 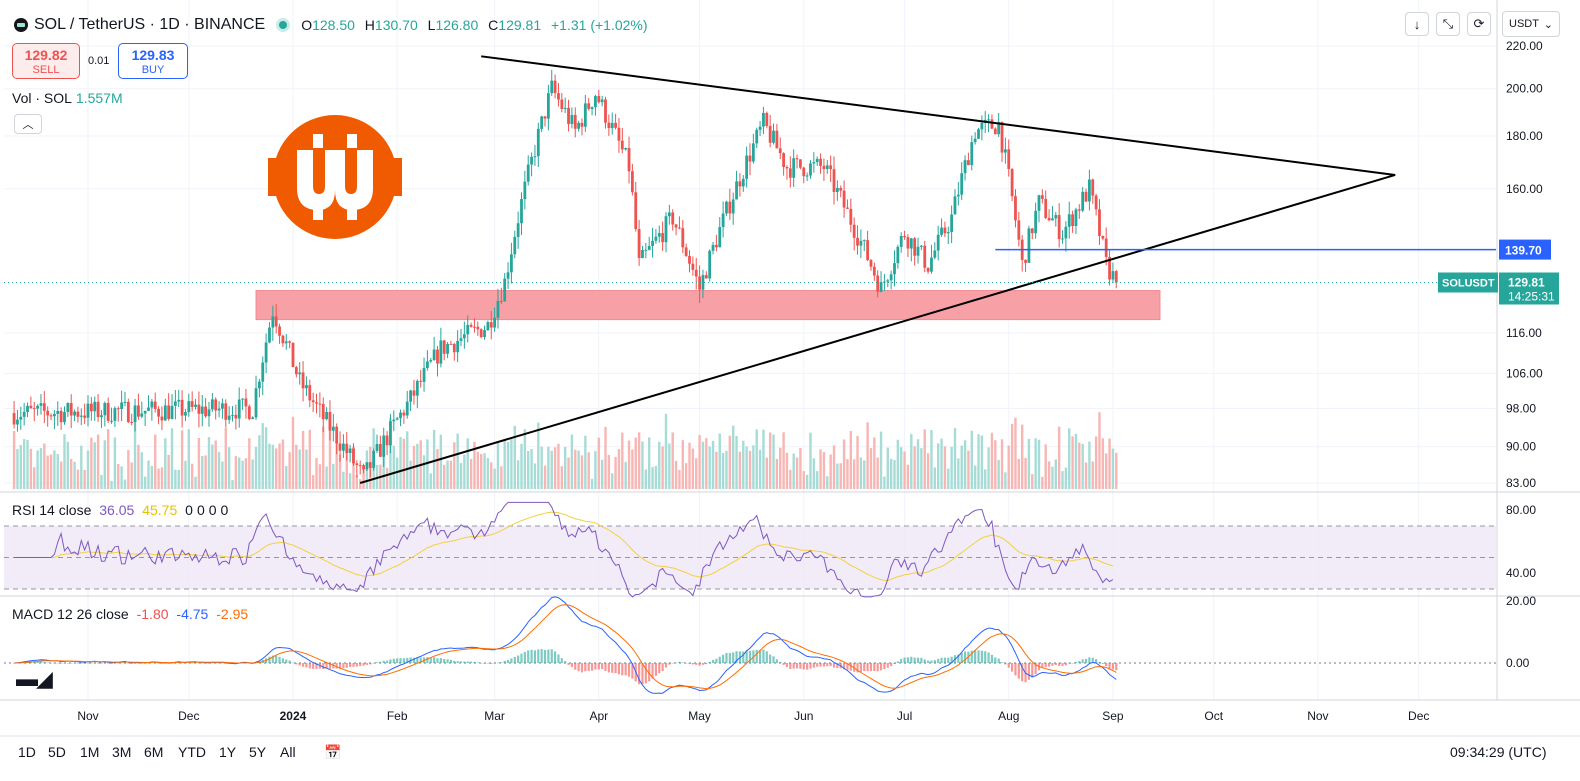 What do you see at coordinates (1448, 24) in the screenshot?
I see `fullscreen-icon: ⤡` at bounding box center [1448, 24].